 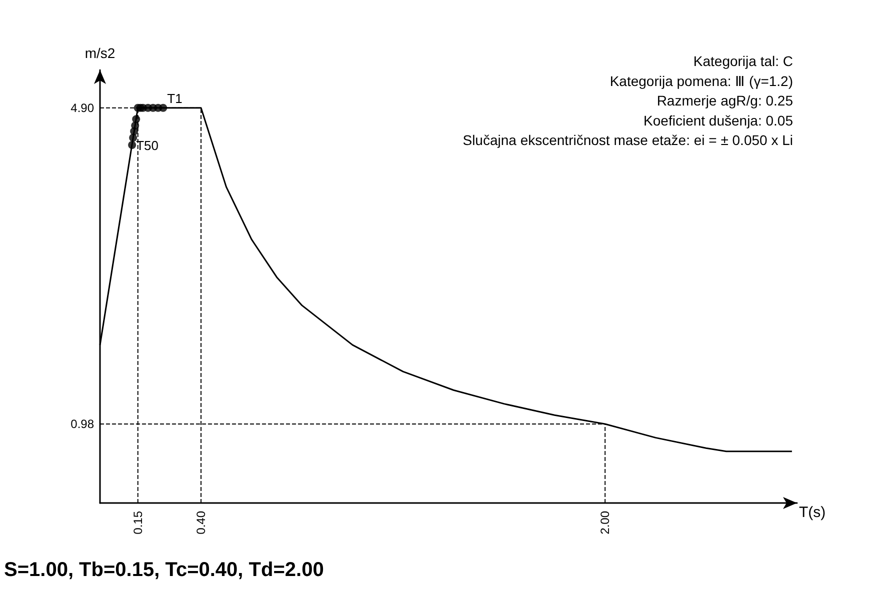 I want to click on y-axis-title: m/s2, so click(x=100, y=53).